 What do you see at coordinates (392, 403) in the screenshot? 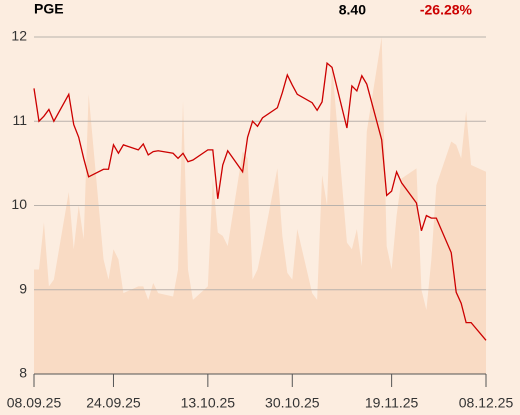
I see `x-tick-label: 19.11.25` at bounding box center [392, 403].